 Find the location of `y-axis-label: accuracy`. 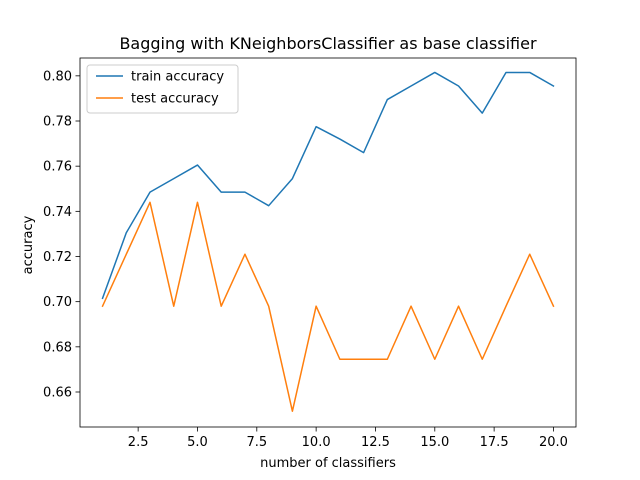

y-axis-label: accuracy is located at coordinates (28, 244).